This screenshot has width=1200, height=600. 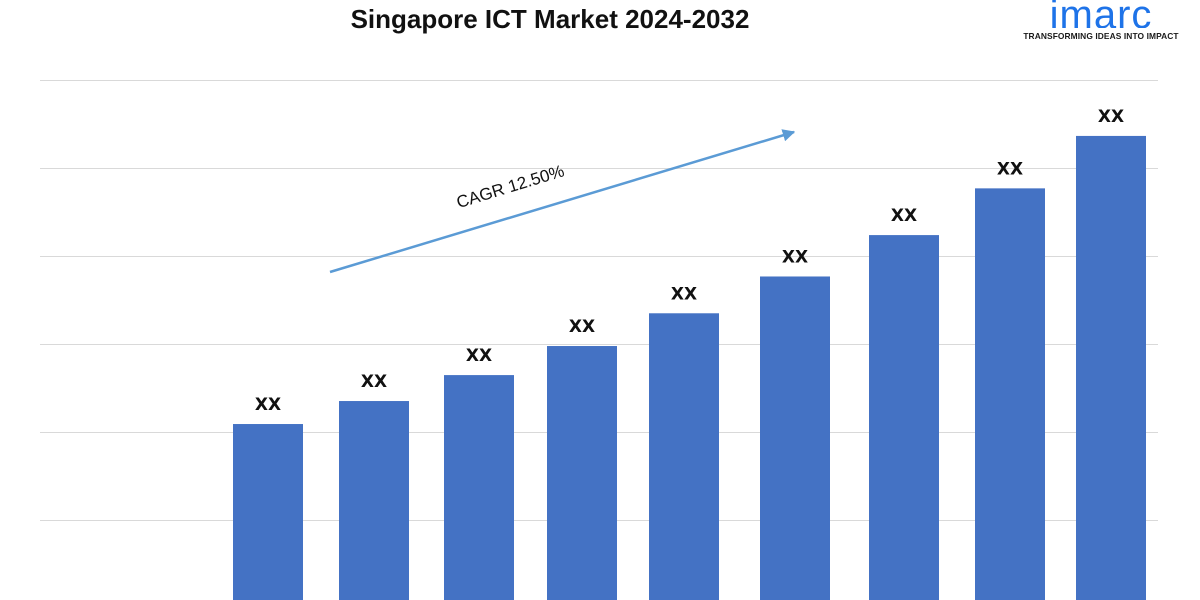 I want to click on cagr-annotation: CAGR 12.50%, so click(x=562, y=201).